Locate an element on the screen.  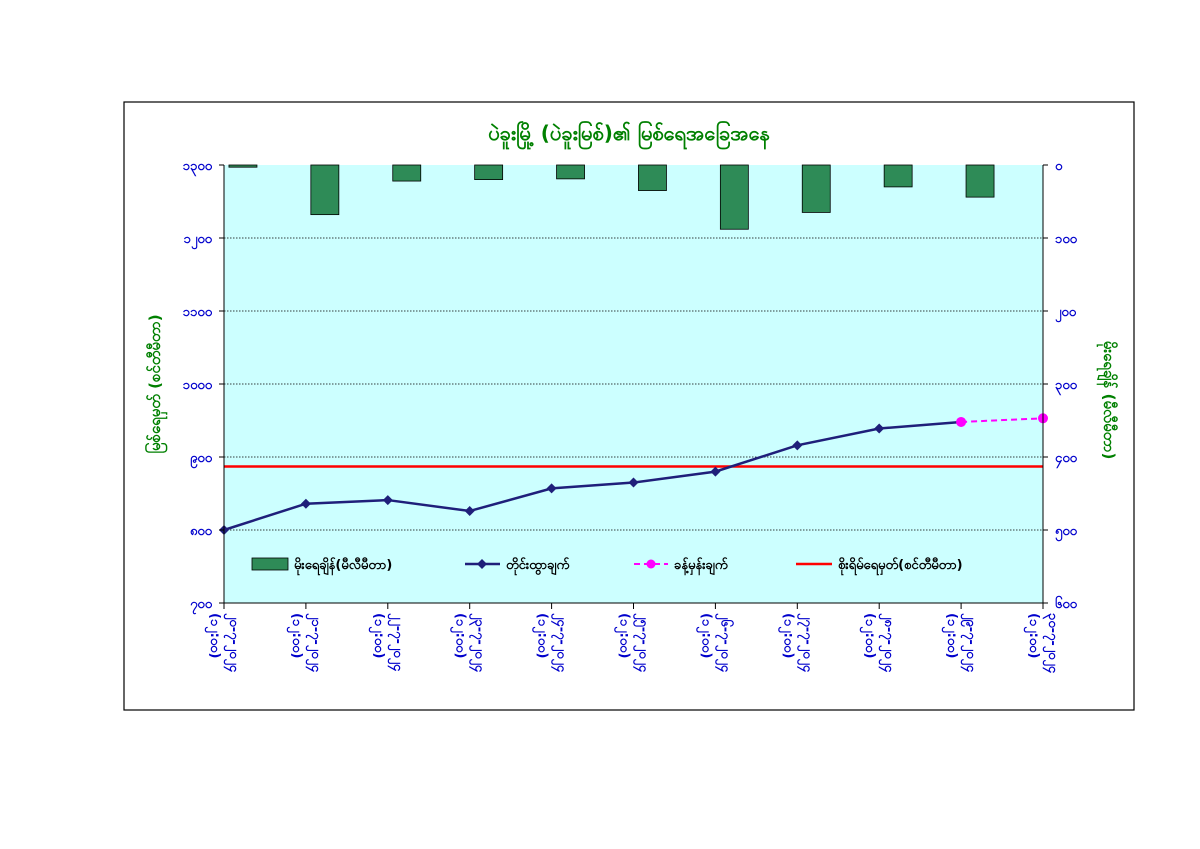
data-lines is located at coordinates (633, 474).